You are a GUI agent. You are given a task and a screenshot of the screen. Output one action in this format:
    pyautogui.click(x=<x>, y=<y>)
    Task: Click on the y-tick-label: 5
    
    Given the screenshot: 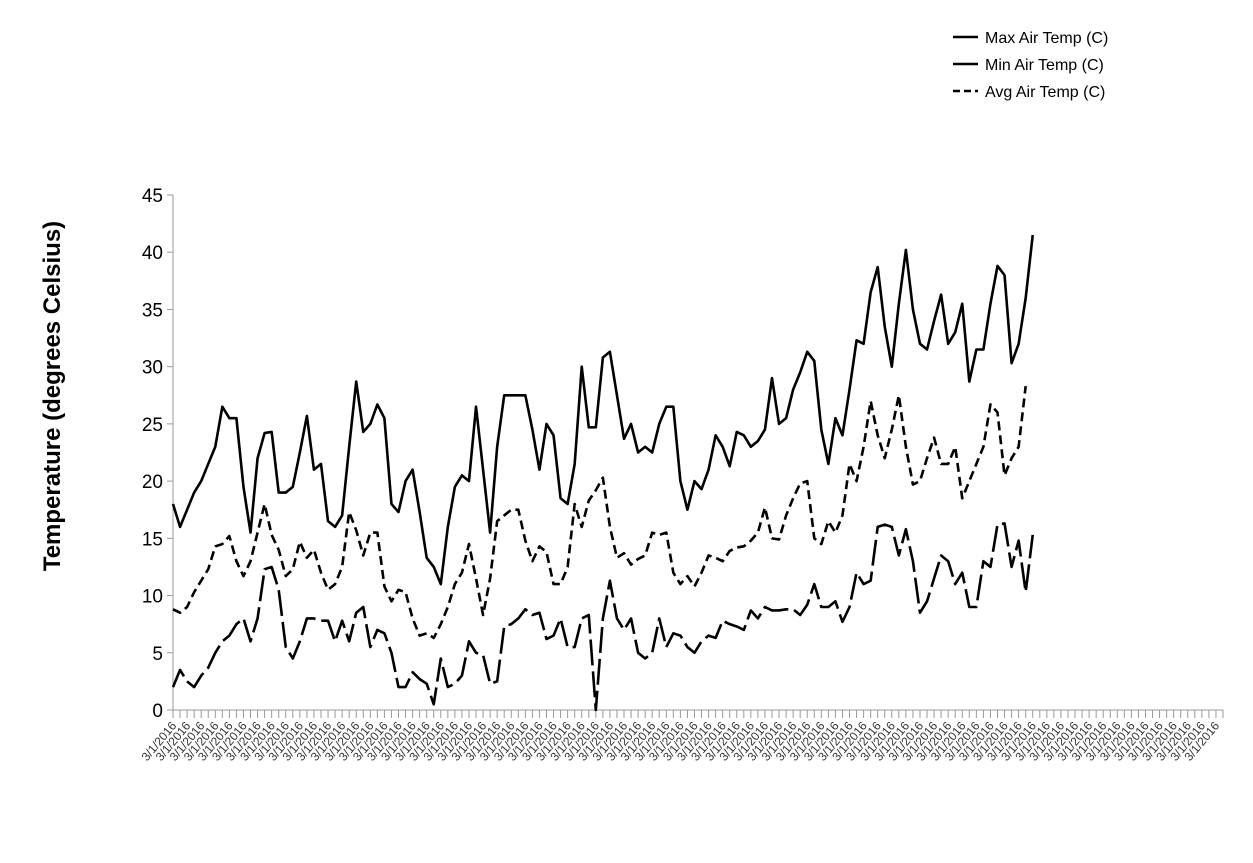 What is the action you would take?
    pyautogui.click(x=157, y=654)
    